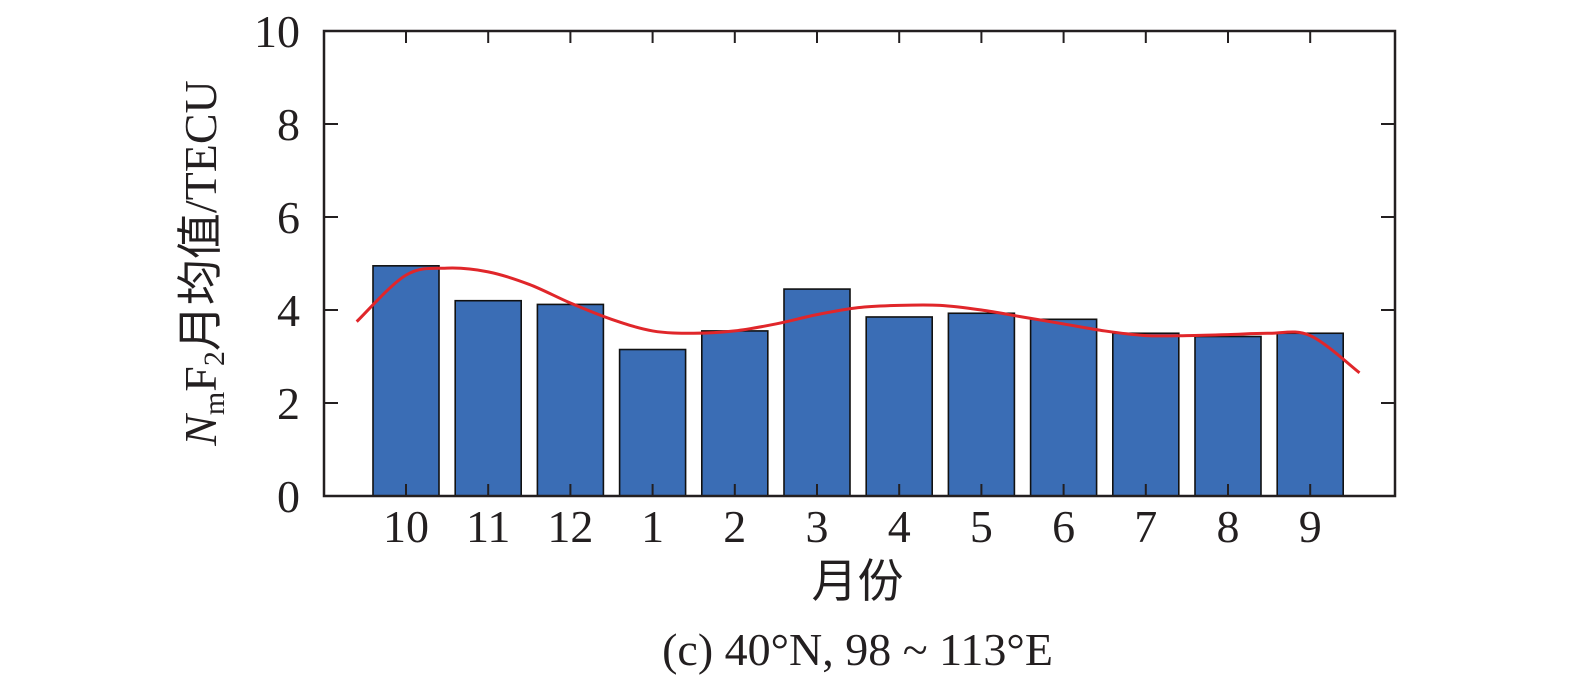  I want to click on y-axis-title: NmF2月均值/TECU, so click(203, 263).